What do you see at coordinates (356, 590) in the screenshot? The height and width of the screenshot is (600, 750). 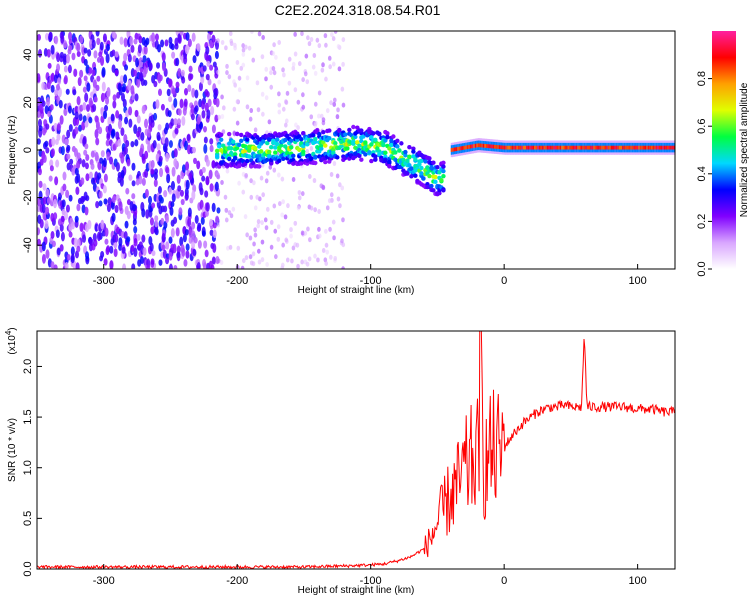 I see `x-axis-label: Height of straight line (km)` at bounding box center [356, 590].